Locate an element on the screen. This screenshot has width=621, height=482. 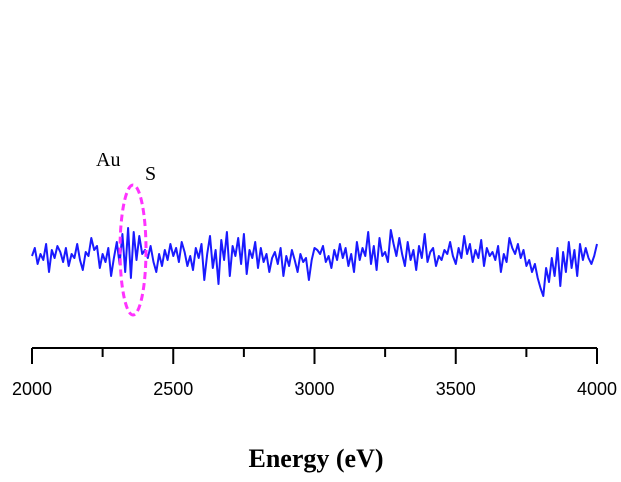
spectrum-line is located at coordinates (314, 262).